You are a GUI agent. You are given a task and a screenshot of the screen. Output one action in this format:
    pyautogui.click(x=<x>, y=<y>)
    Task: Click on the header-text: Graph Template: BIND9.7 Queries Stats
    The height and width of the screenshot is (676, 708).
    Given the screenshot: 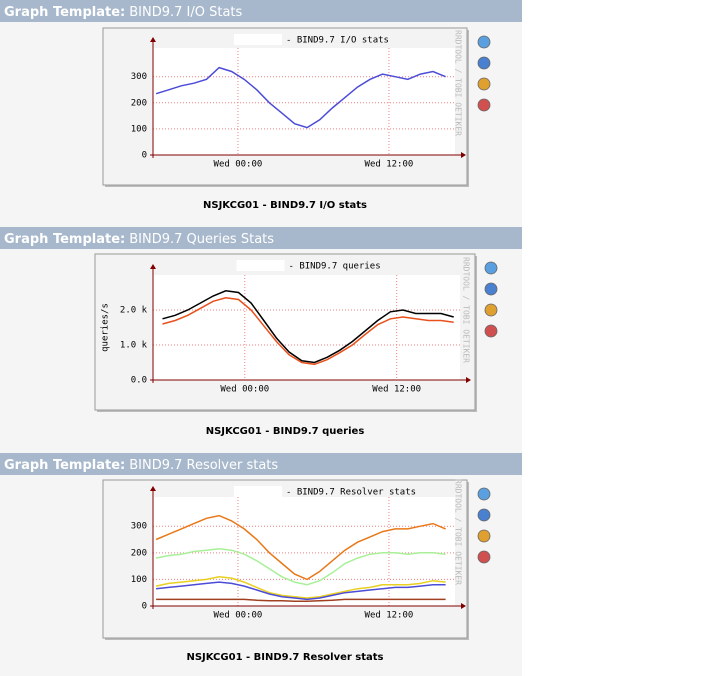 What is the action you would take?
    pyautogui.click(x=139, y=239)
    